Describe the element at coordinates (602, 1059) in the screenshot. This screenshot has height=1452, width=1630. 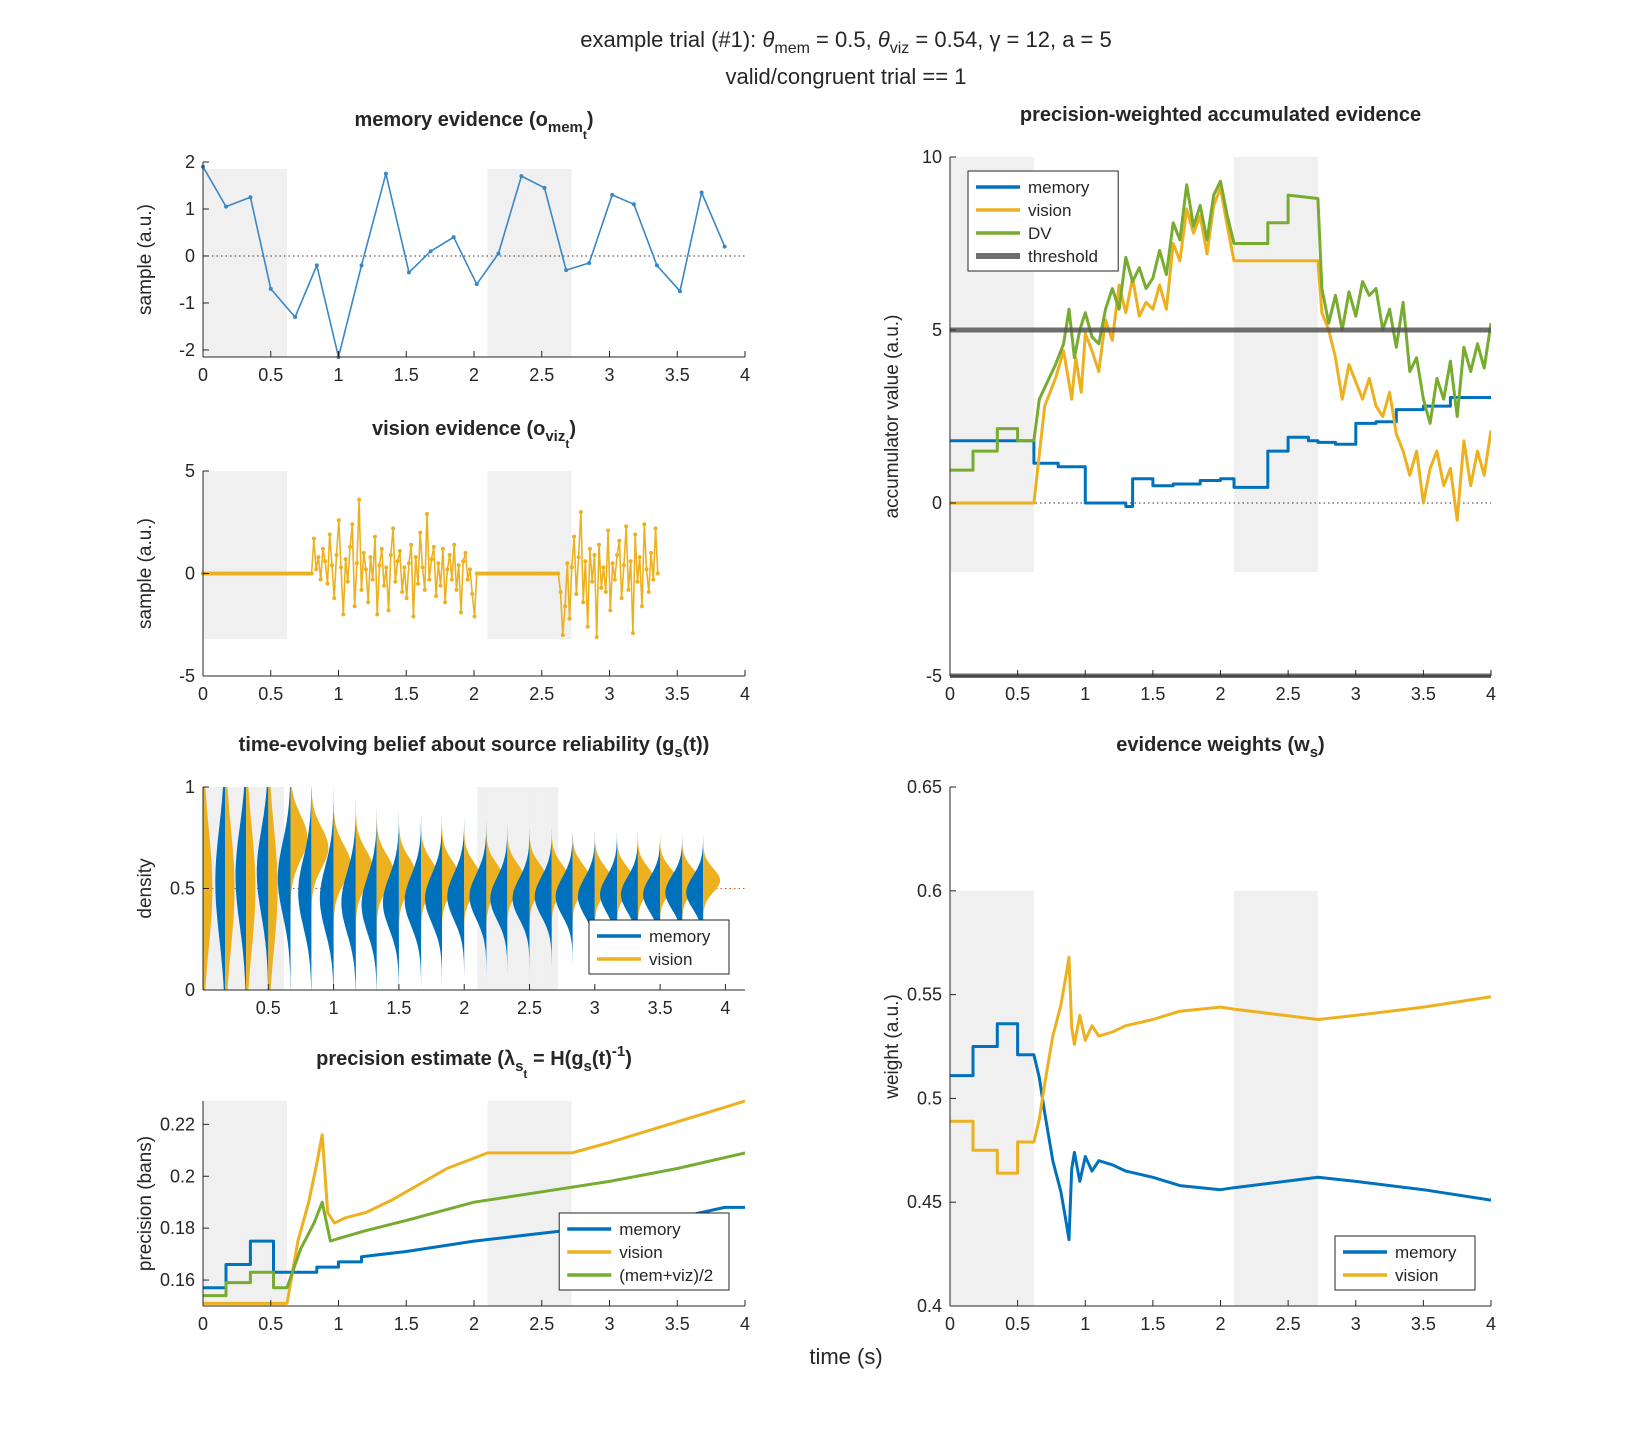
I see `title-mid2: (t)` at that location.